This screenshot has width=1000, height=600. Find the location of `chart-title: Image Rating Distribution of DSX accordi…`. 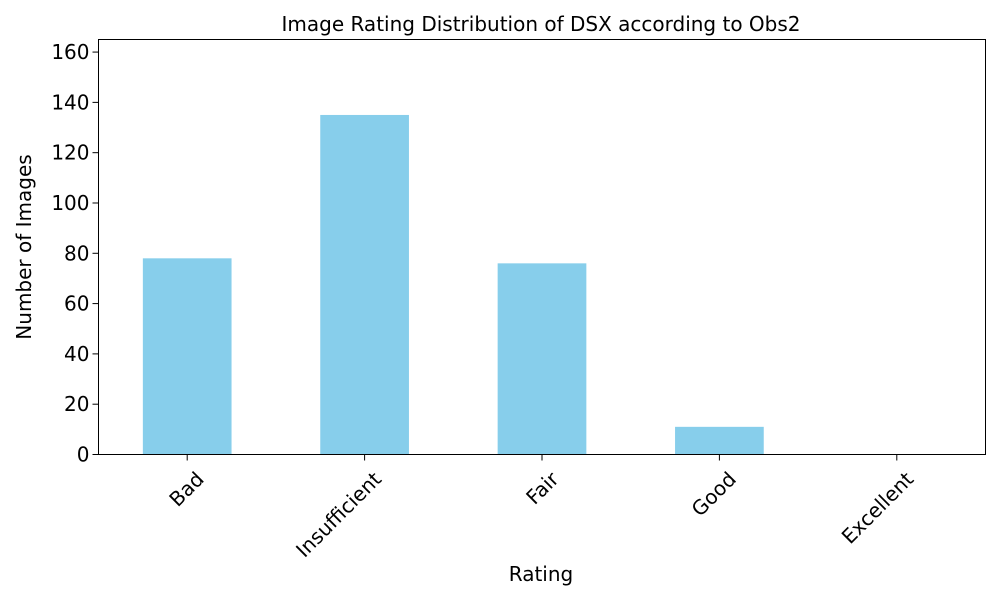

chart-title: Image Rating Distribution of DSX accordi… is located at coordinates (540, 24).